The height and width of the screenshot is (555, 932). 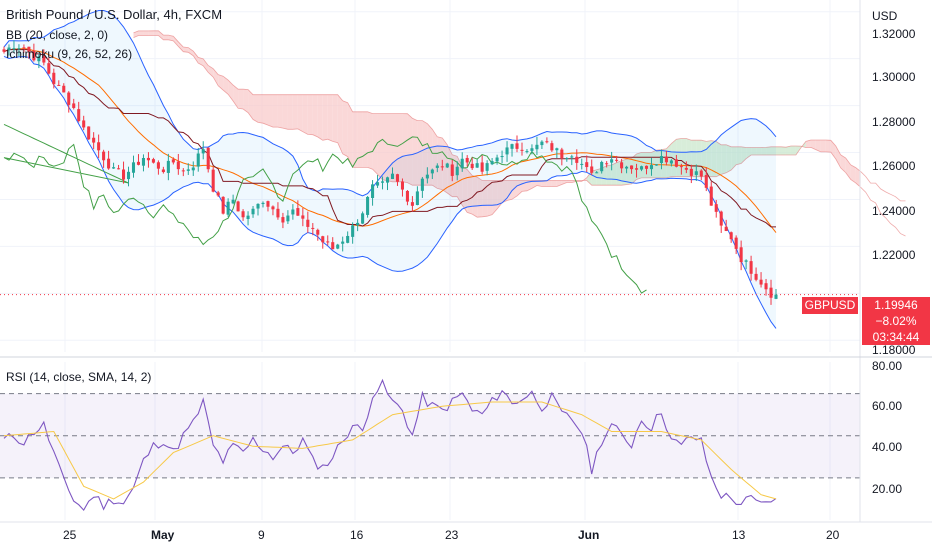 What do you see at coordinates (739, 535) in the screenshot?
I see `time-tick: 13` at bounding box center [739, 535].